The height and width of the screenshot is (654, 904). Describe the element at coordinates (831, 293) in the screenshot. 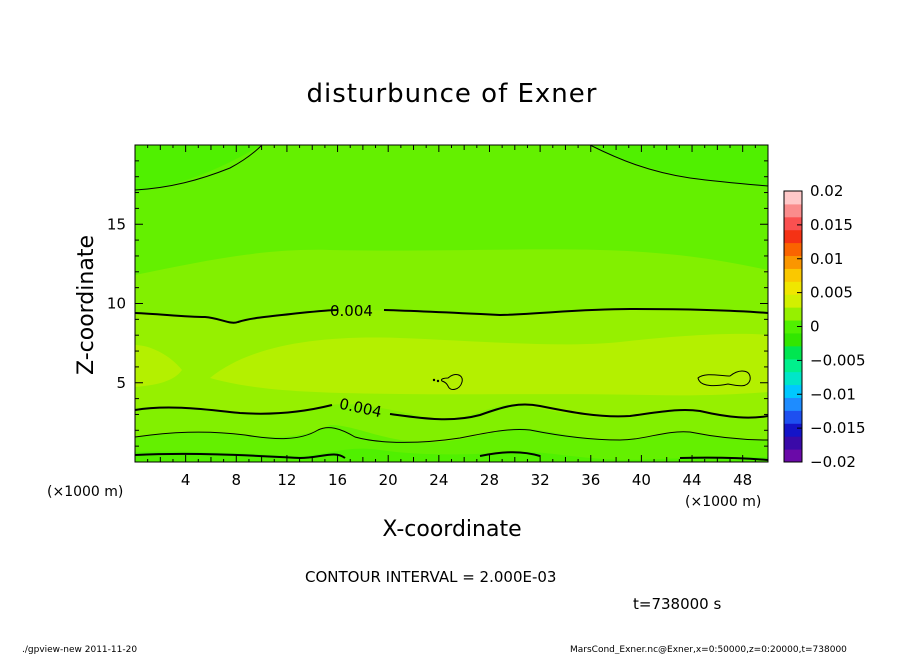

I see `colorbar-tick-label: 0.005` at that location.